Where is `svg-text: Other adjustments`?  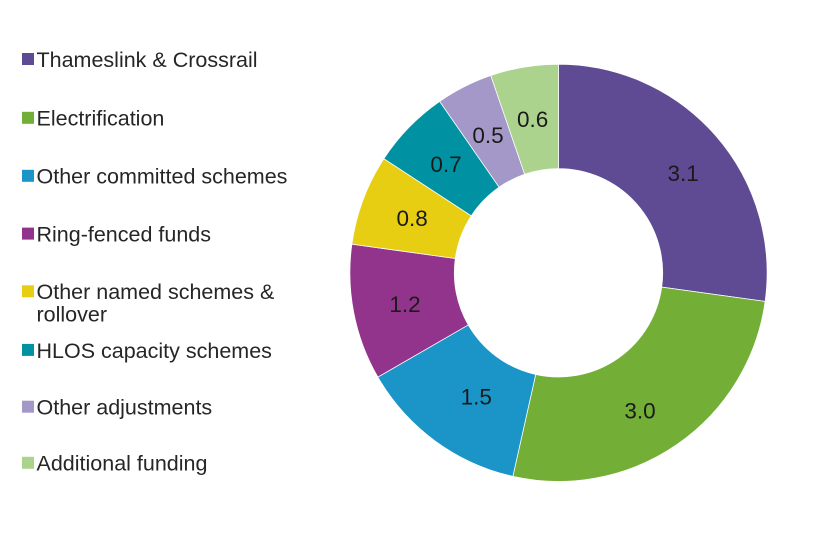
svg-text: Other adjustments is located at coordinates (125, 408).